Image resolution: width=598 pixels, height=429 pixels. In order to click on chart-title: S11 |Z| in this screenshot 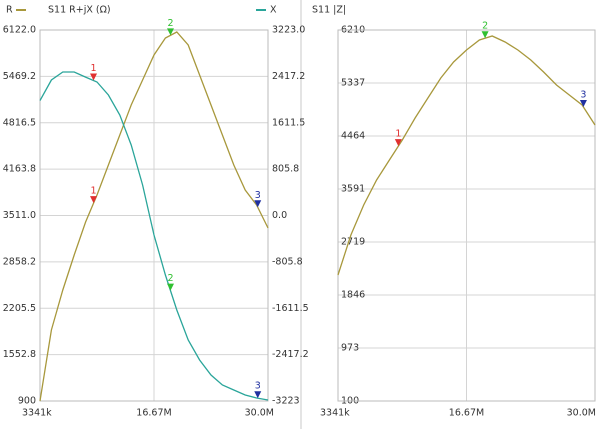, I will do `click(329, 10)`.